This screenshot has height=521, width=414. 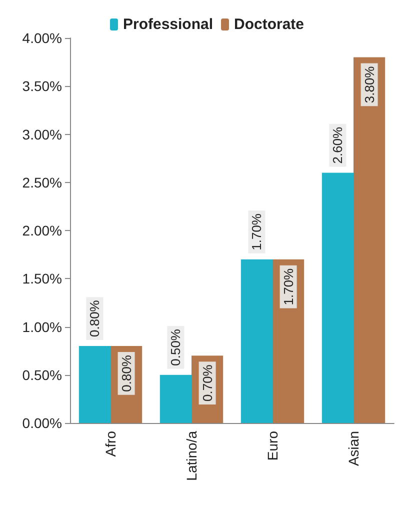 I want to click on x-tick-label: Latino/a, so click(x=192, y=455).